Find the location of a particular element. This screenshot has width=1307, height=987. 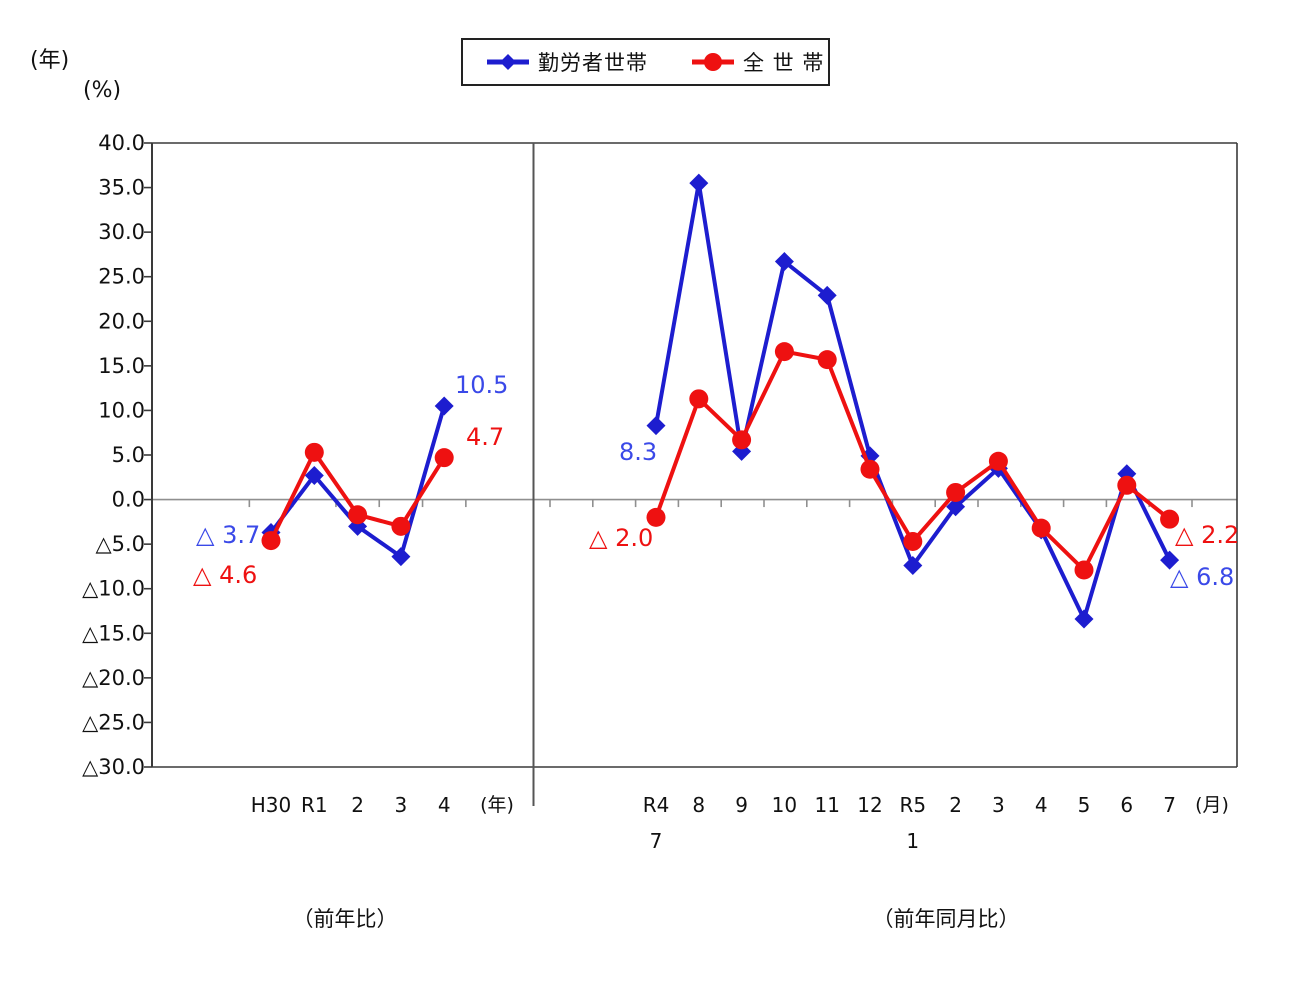

x-axis-unit-label: (年) is located at coordinates (497, 805).